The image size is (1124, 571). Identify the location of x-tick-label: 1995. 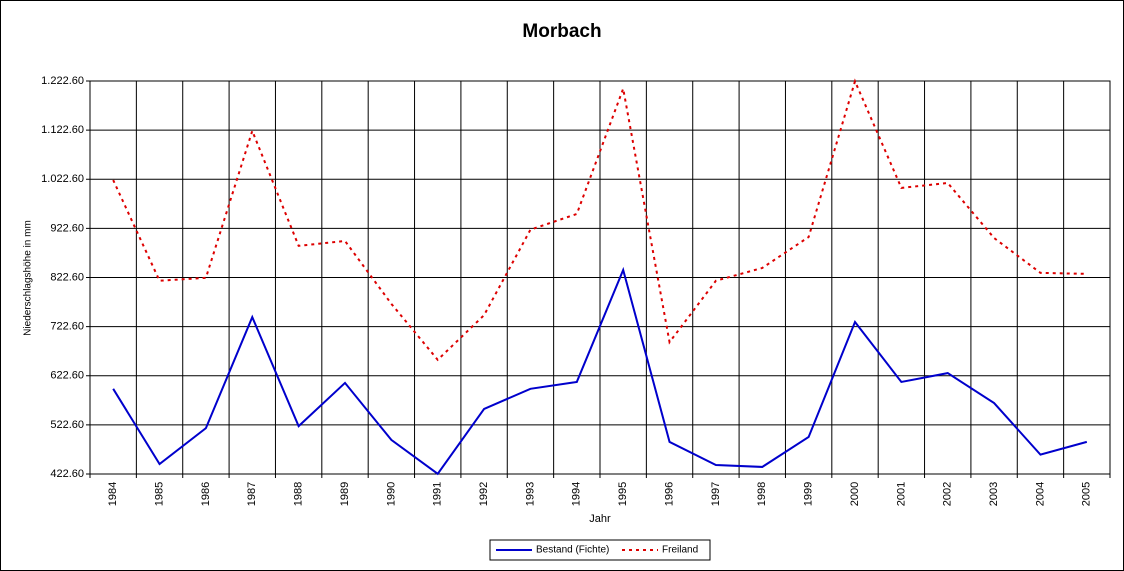
(623, 494).